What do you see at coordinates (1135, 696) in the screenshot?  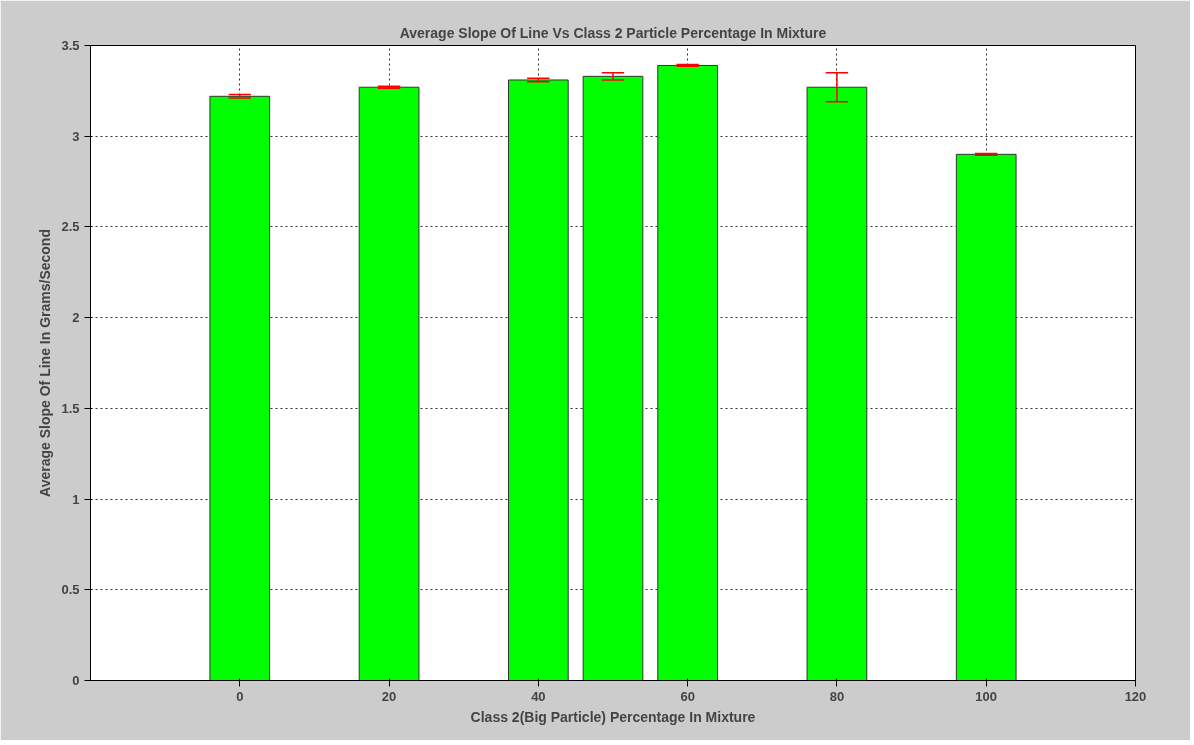 I see `x-tick-label: 120` at bounding box center [1135, 696].